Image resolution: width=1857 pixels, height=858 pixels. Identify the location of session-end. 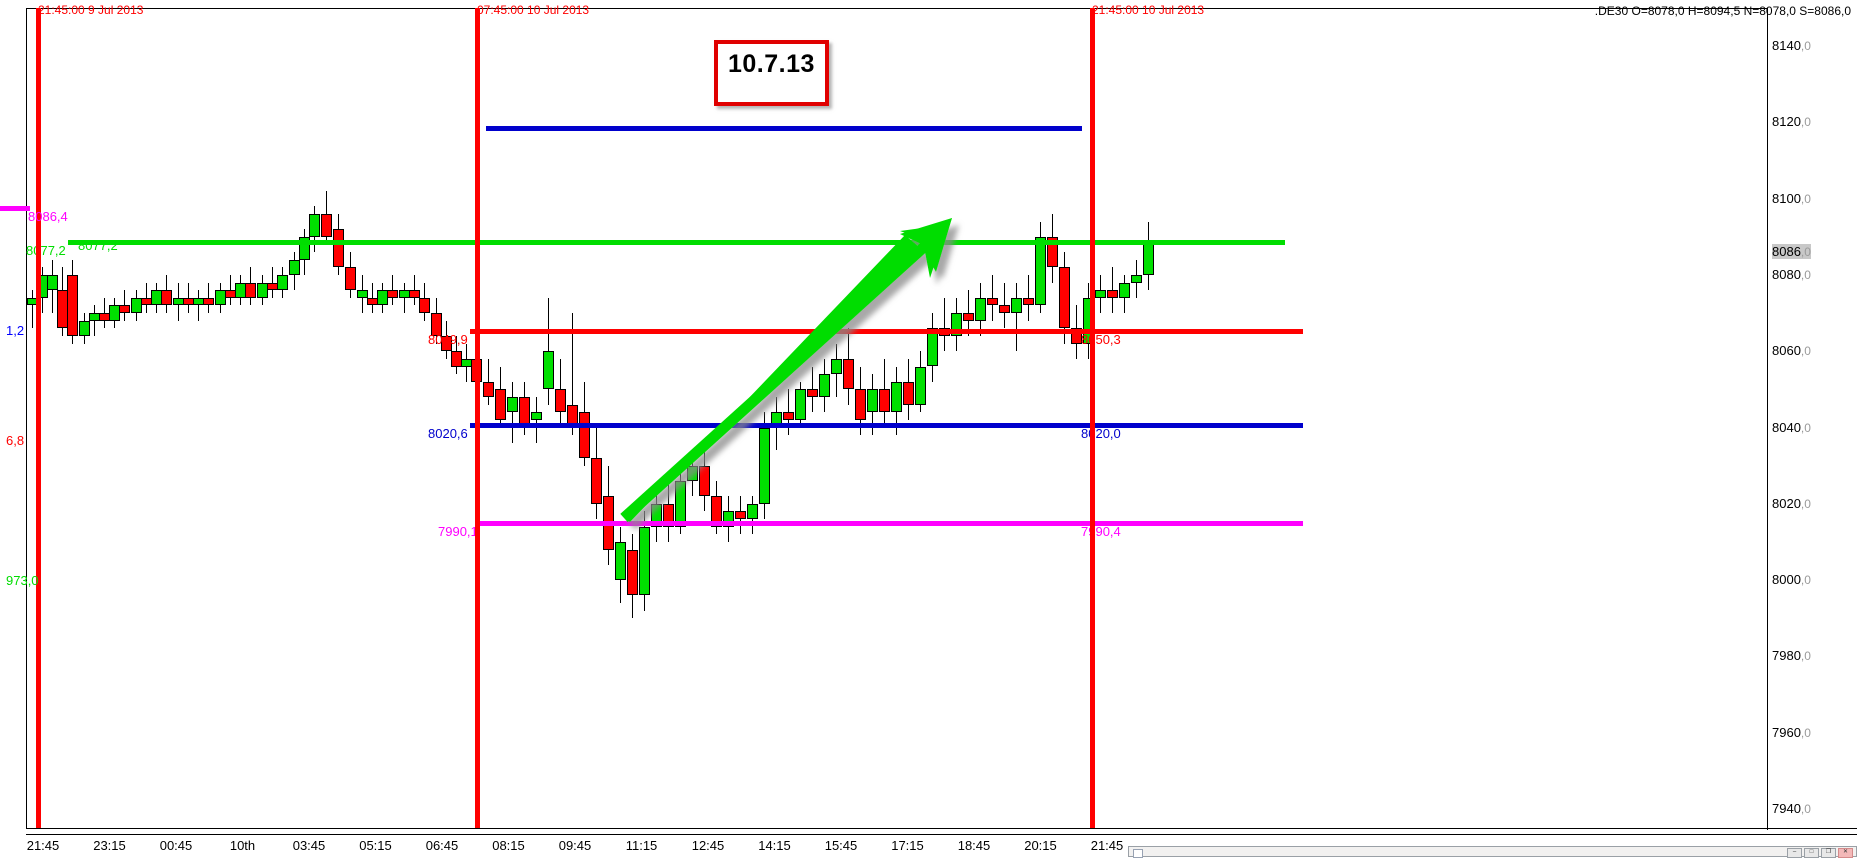
(1092, 418).